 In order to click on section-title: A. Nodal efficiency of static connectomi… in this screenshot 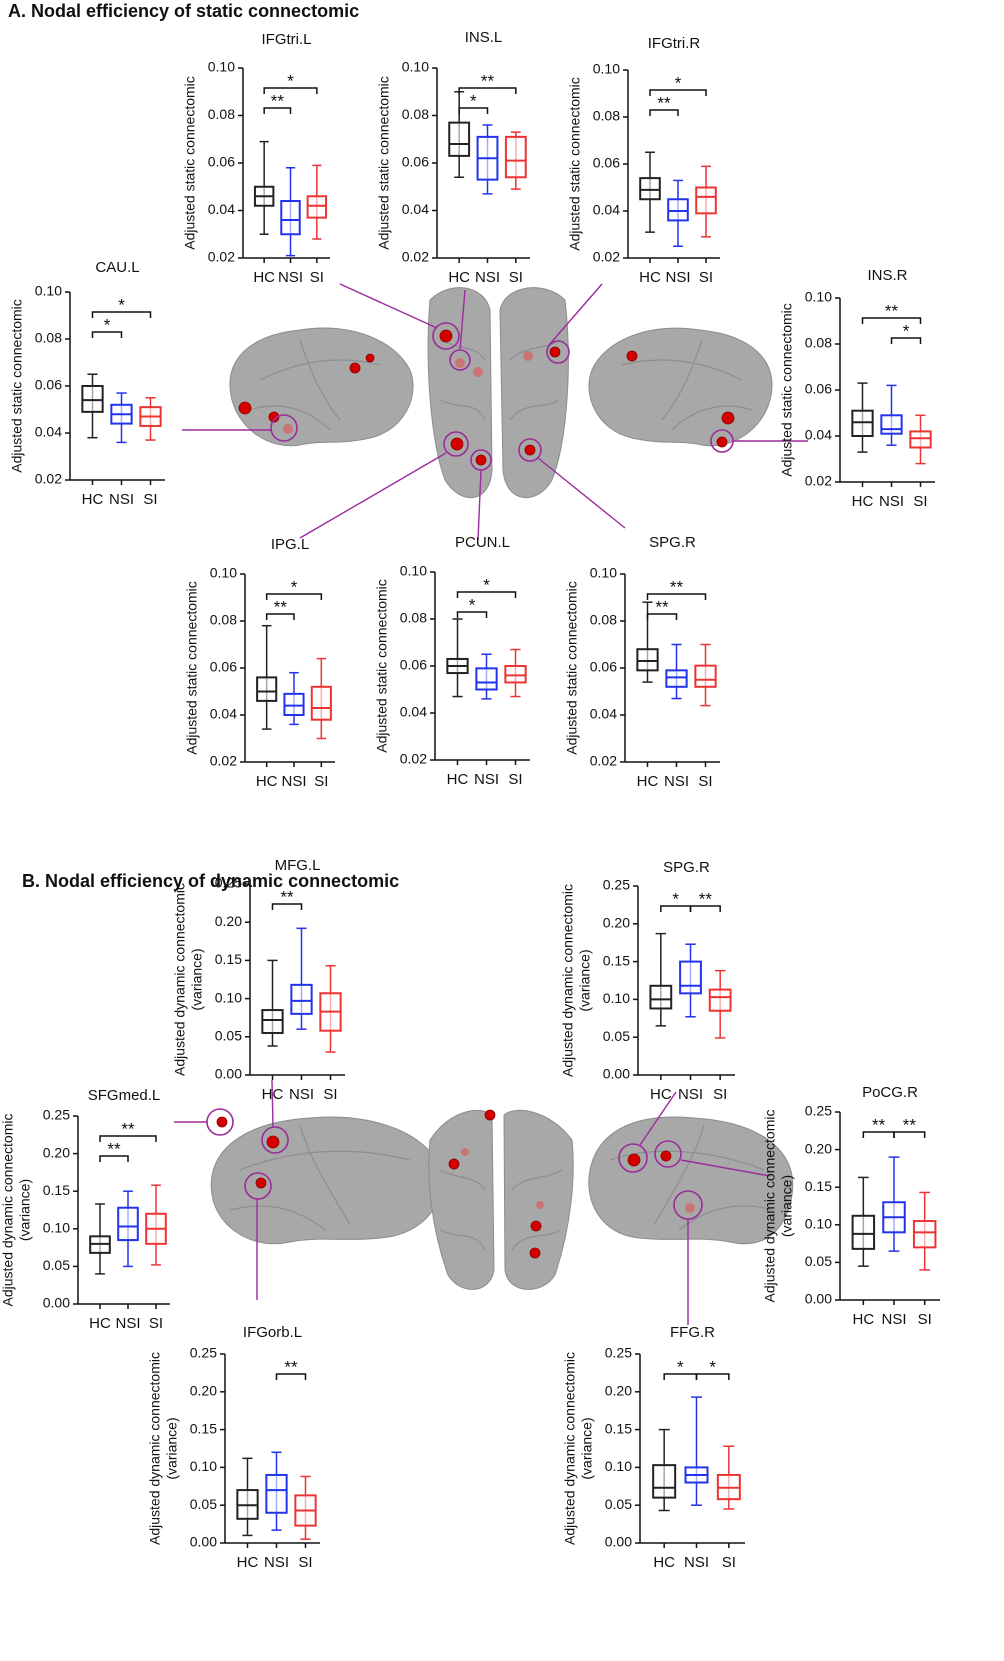, I will do `click(183, 11)`.